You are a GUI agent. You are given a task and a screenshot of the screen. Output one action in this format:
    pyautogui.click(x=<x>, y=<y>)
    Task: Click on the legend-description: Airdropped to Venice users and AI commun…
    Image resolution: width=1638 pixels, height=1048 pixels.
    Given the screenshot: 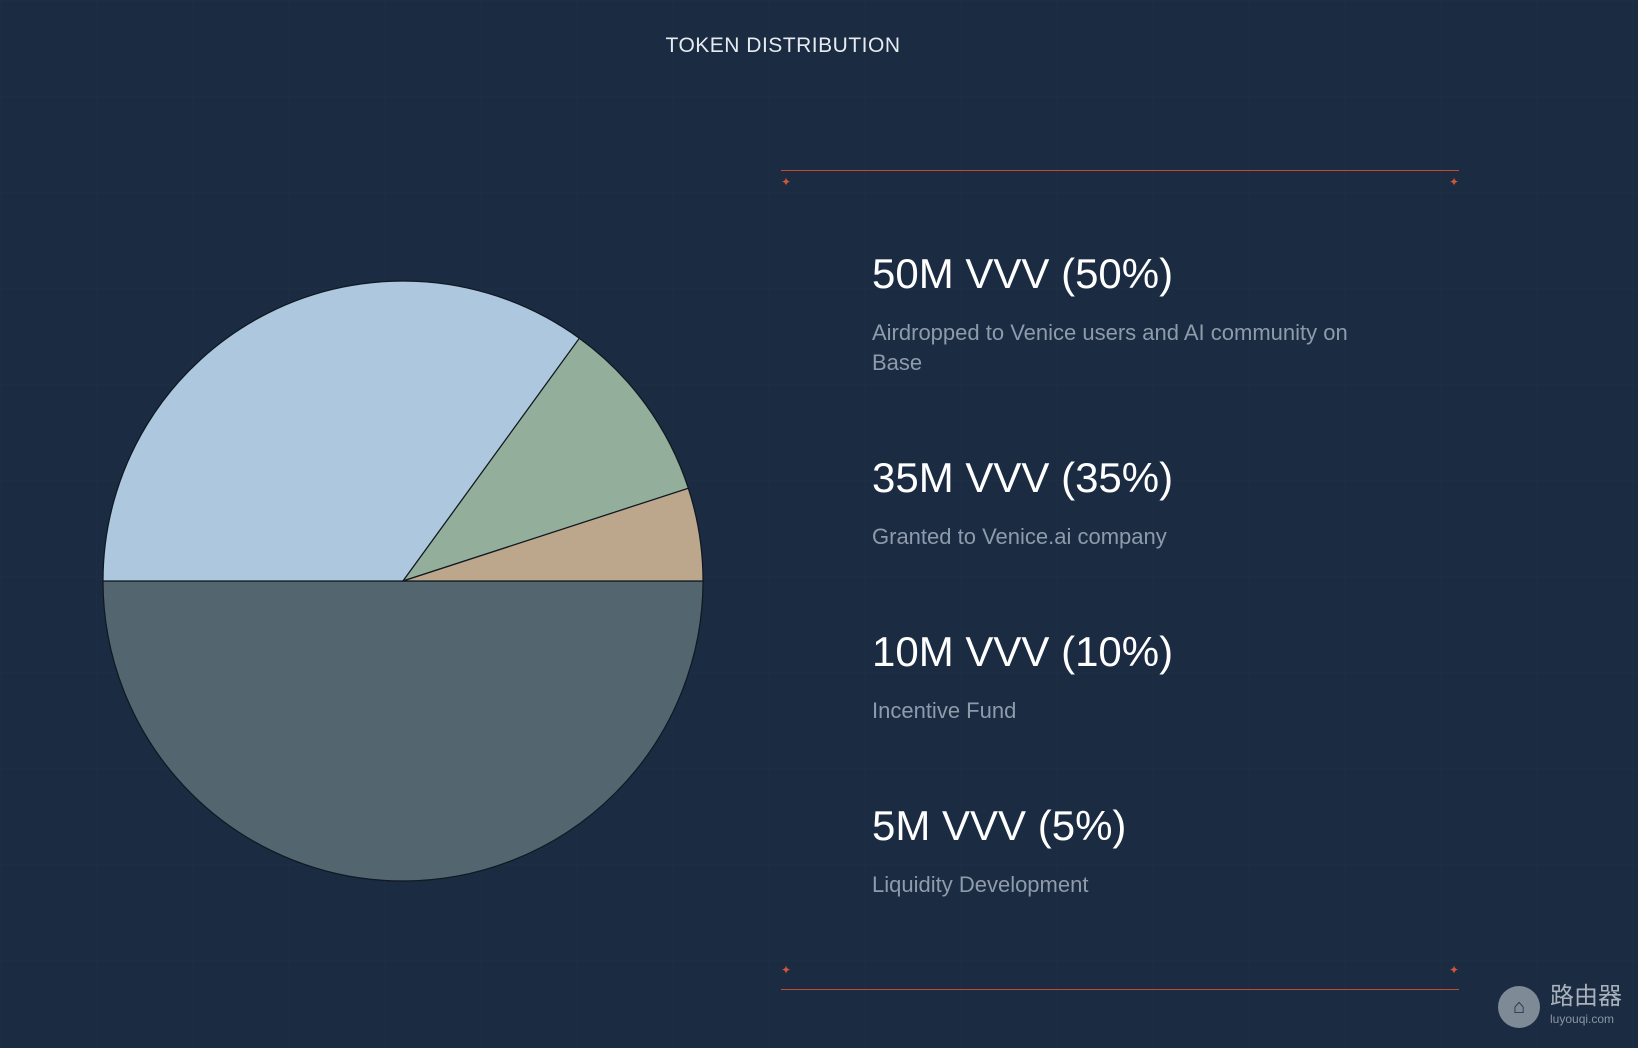 What is the action you would take?
    pyautogui.click(x=1110, y=347)
    